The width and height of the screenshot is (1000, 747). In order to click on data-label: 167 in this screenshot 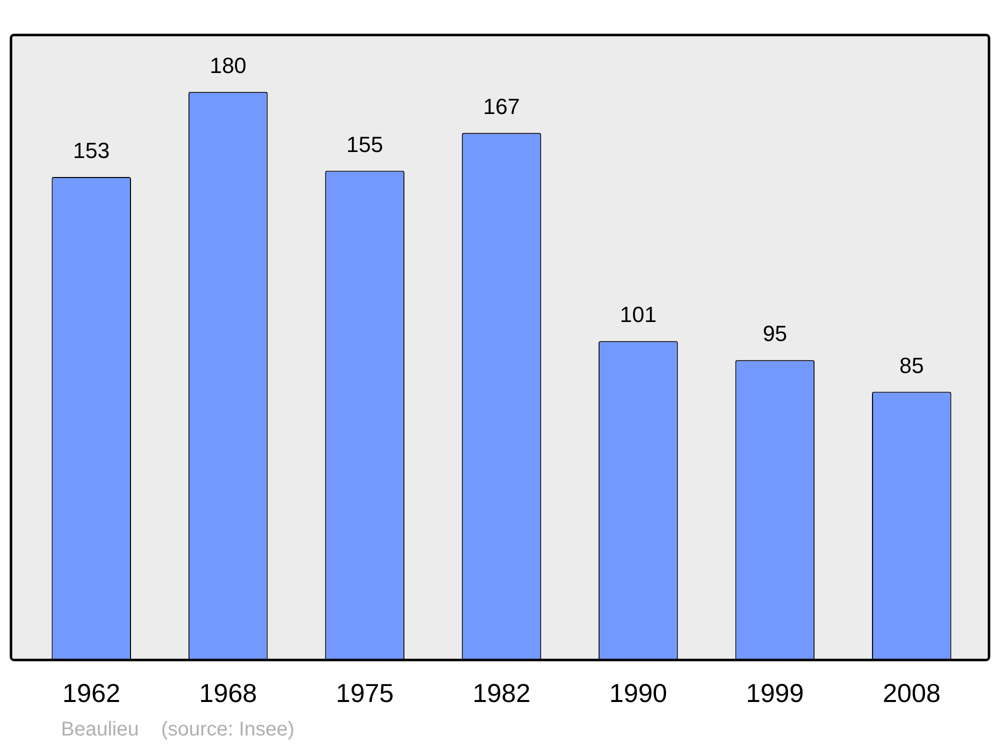, I will do `click(501, 106)`.